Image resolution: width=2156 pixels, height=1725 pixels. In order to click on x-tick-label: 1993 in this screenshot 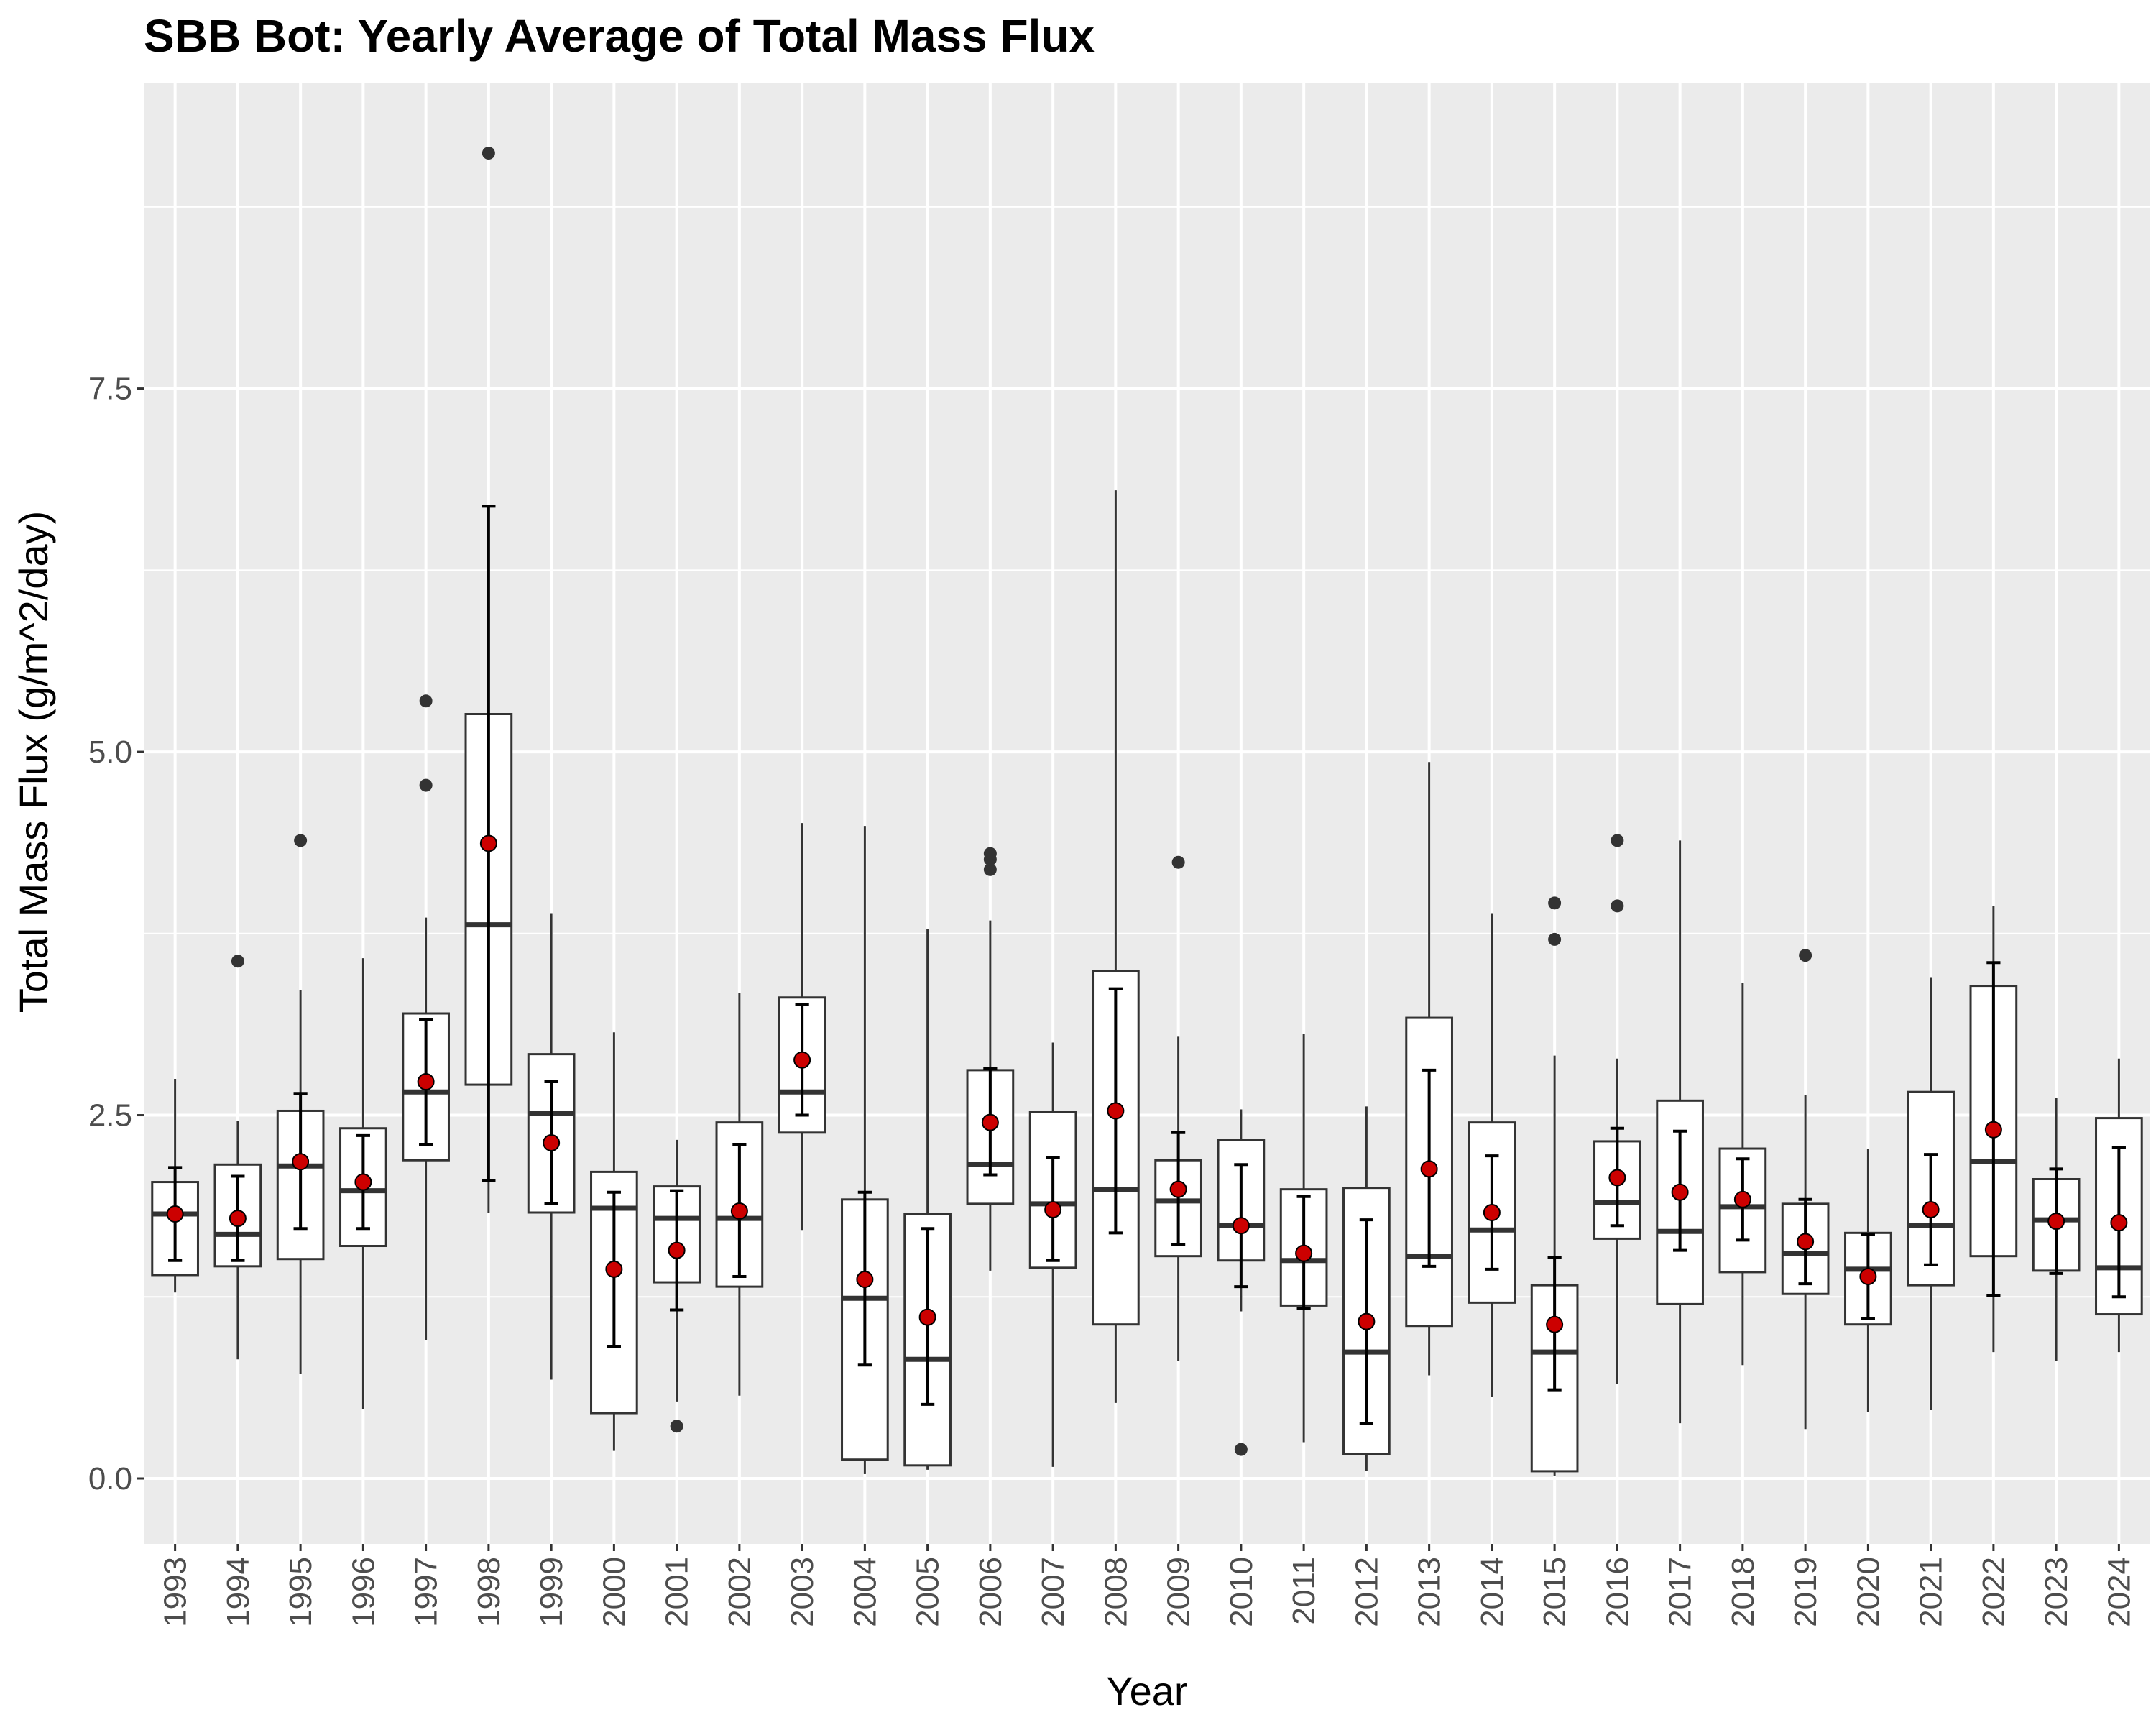, I will do `click(175, 1592)`.